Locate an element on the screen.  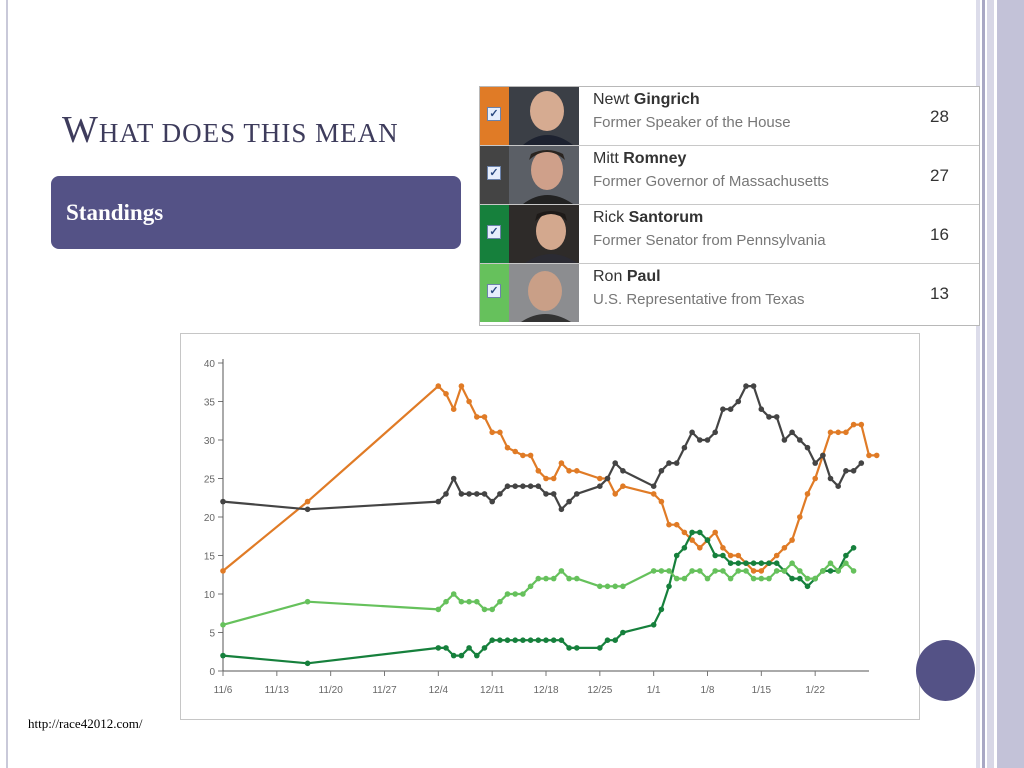
x-tick-label: 11/20 is located at coordinates (331, 690).